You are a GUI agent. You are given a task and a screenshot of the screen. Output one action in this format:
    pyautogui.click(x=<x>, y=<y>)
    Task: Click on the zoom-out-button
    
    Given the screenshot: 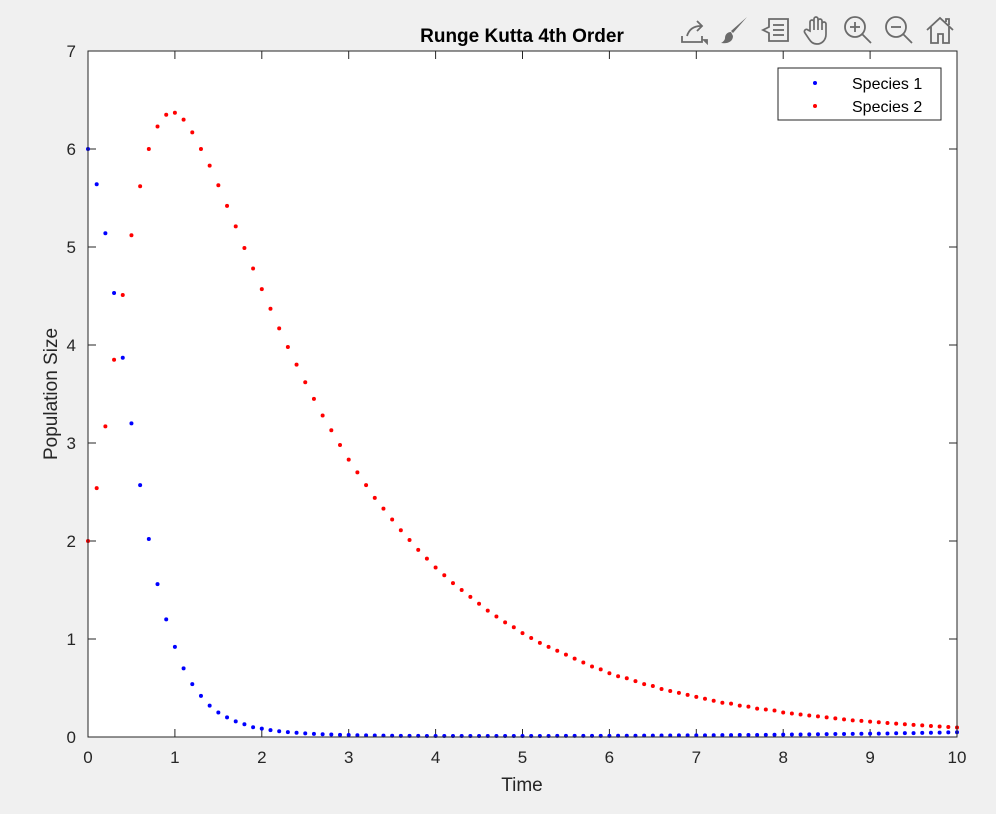 What is the action you would take?
    pyautogui.click(x=899, y=30)
    